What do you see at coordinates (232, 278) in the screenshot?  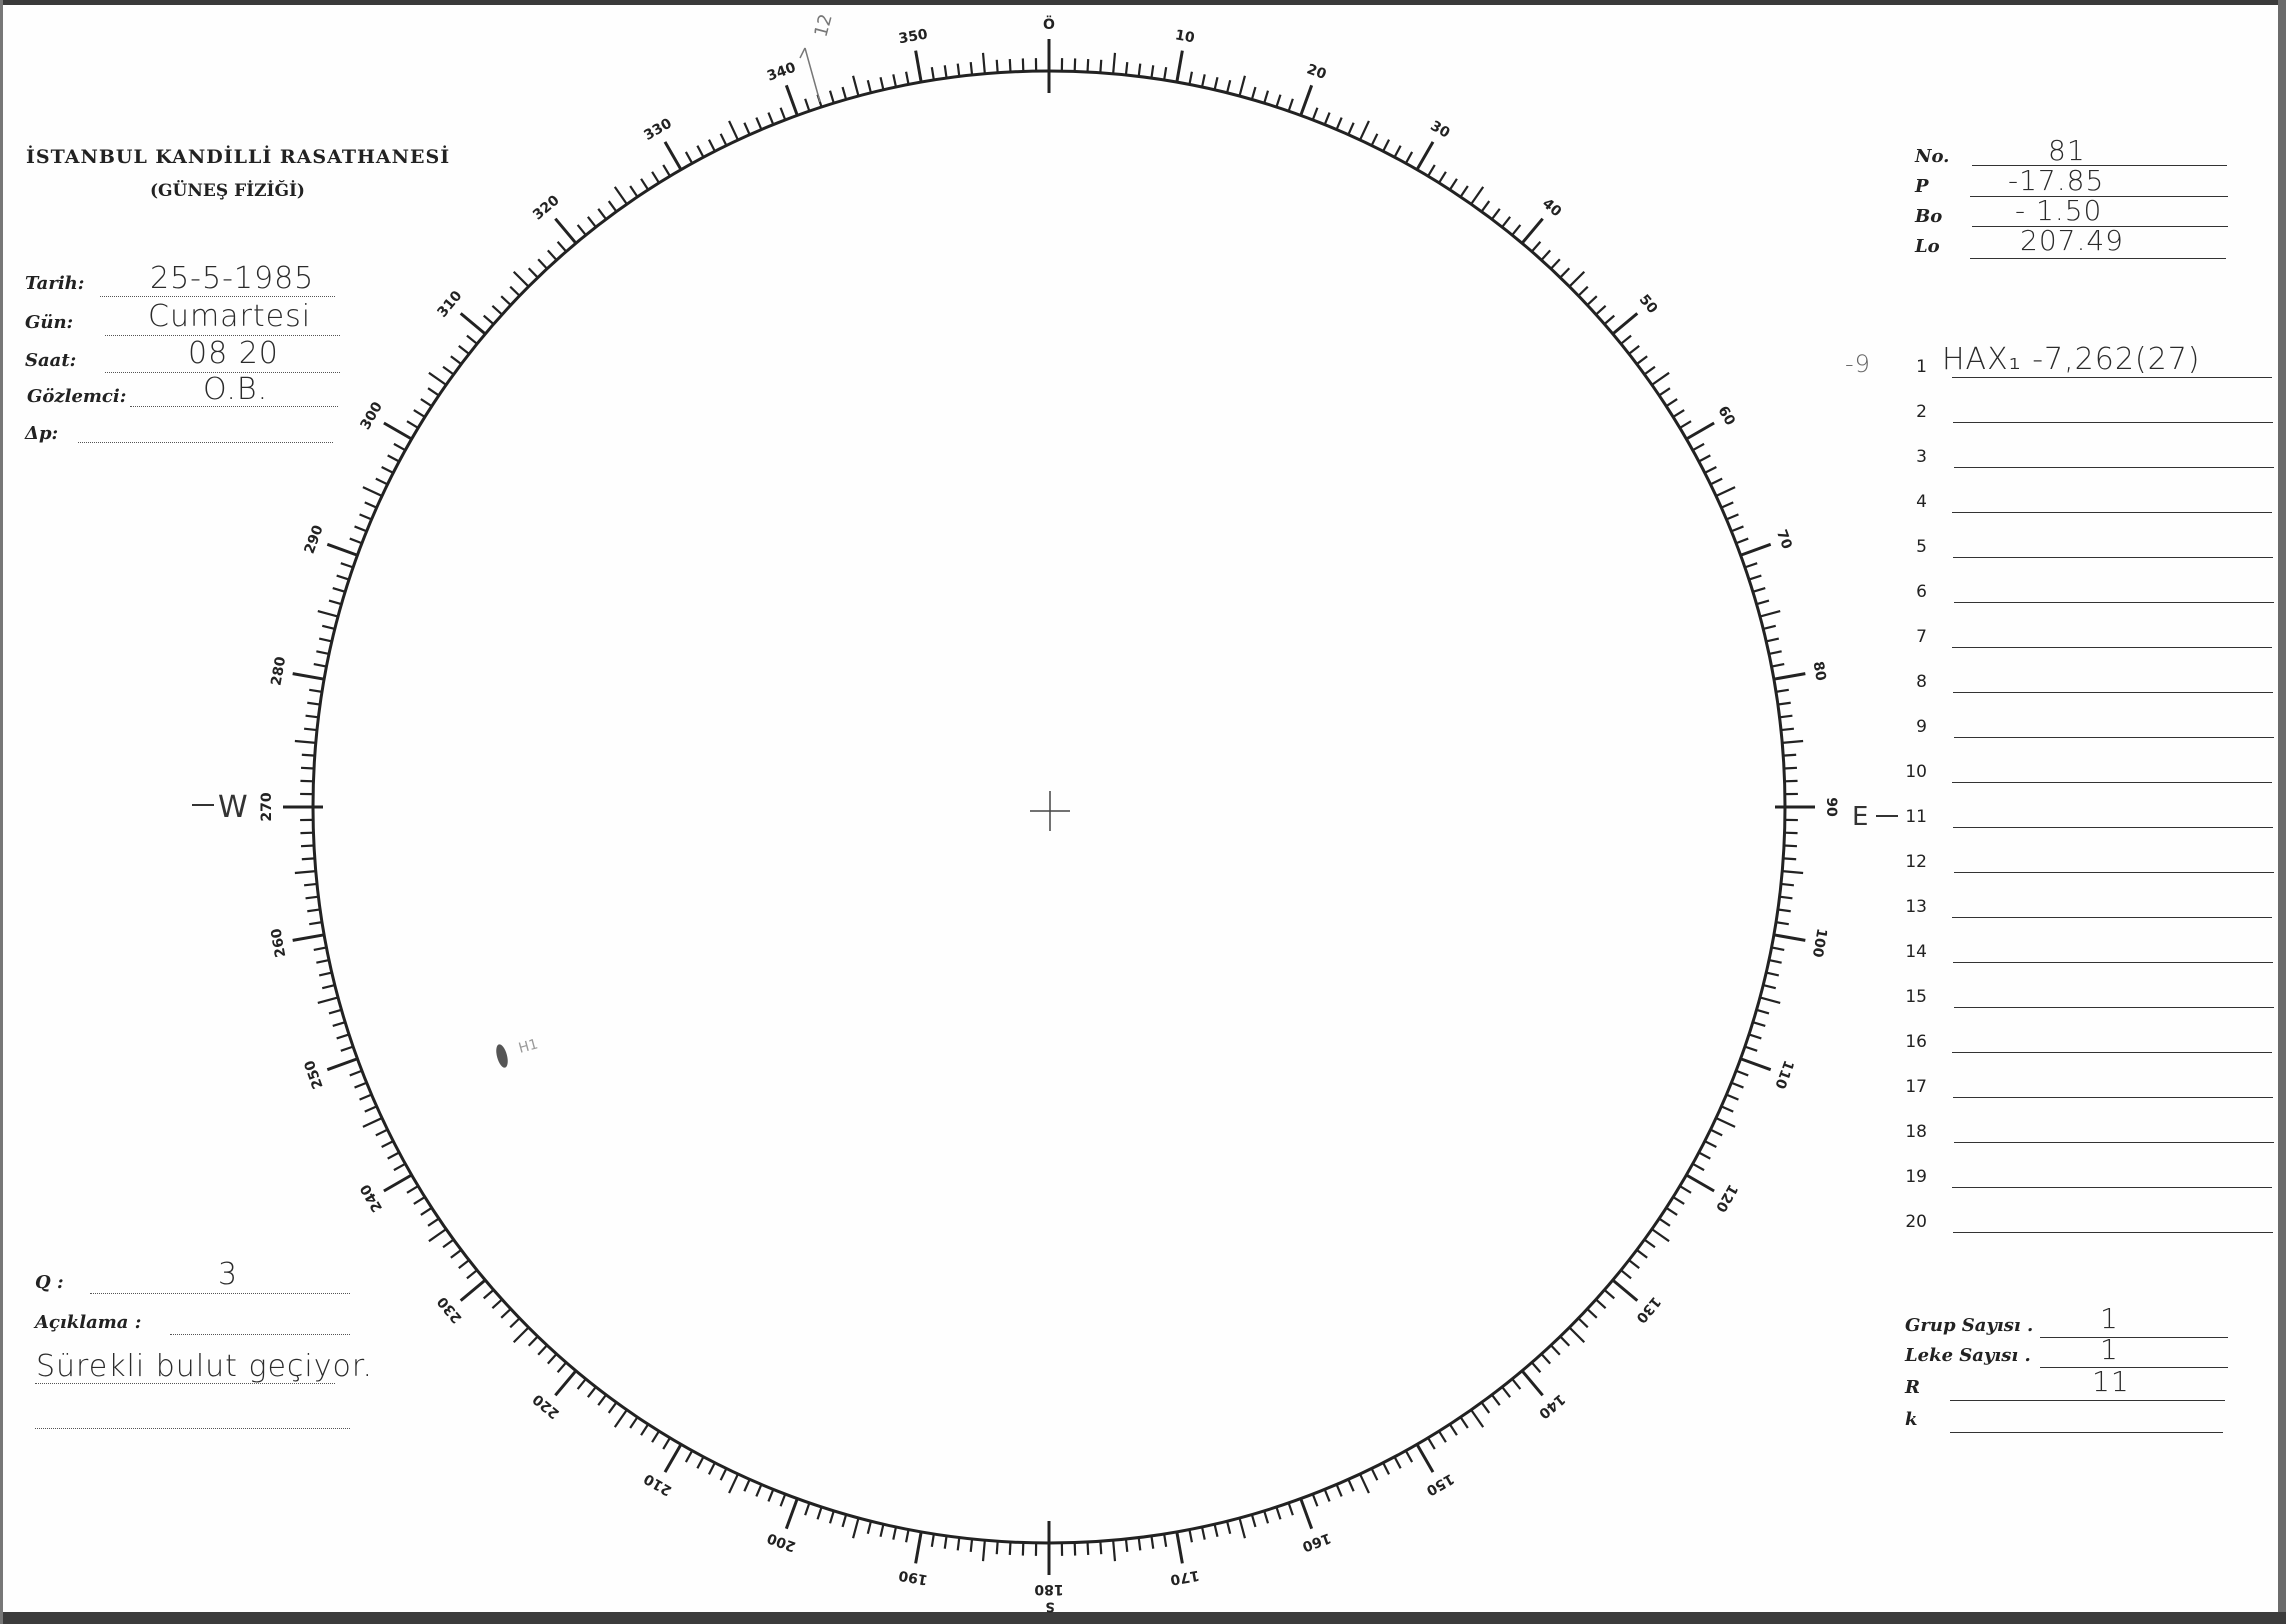 I see `tarih-value: 25-5-1985` at bounding box center [232, 278].